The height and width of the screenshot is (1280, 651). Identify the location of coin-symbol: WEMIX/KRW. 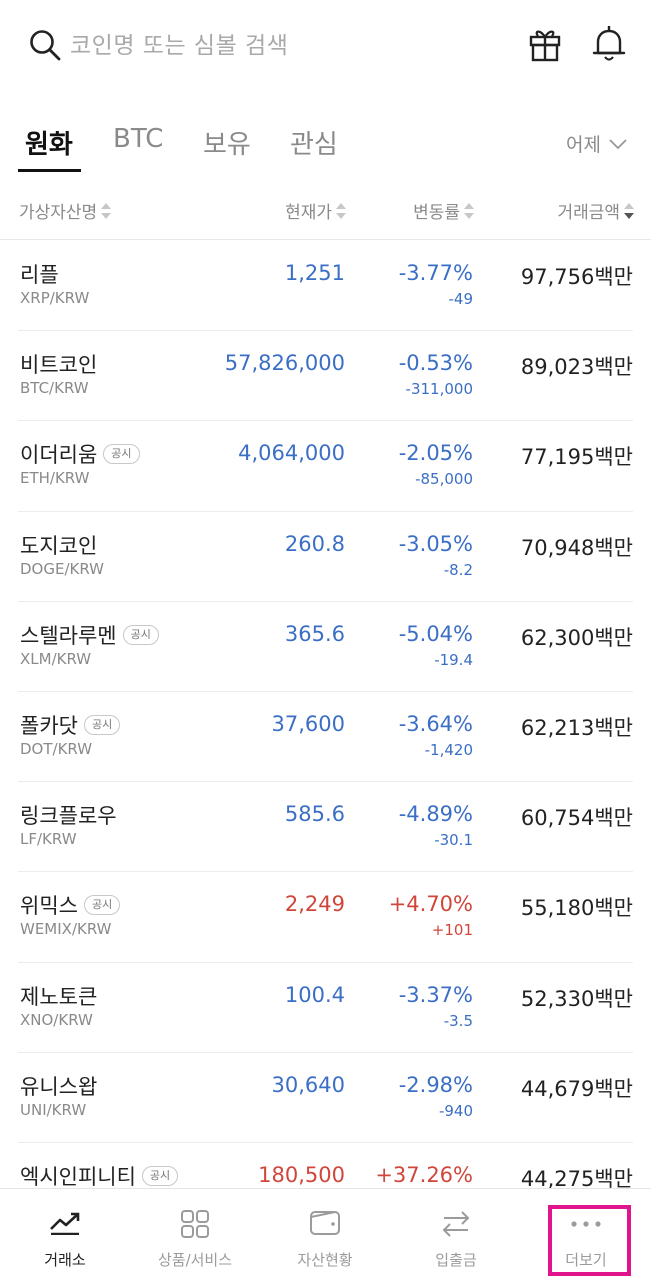
(66, 929).